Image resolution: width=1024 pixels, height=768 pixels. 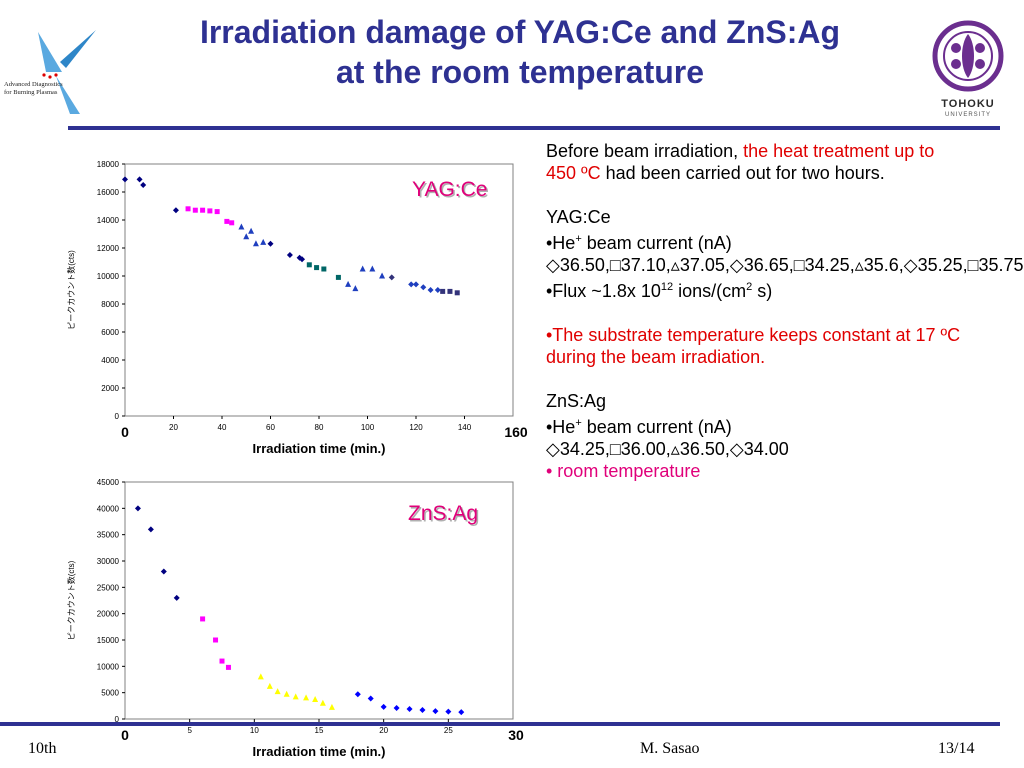 I want to click on x-tick-label: 40, so click(x=222, y=427).